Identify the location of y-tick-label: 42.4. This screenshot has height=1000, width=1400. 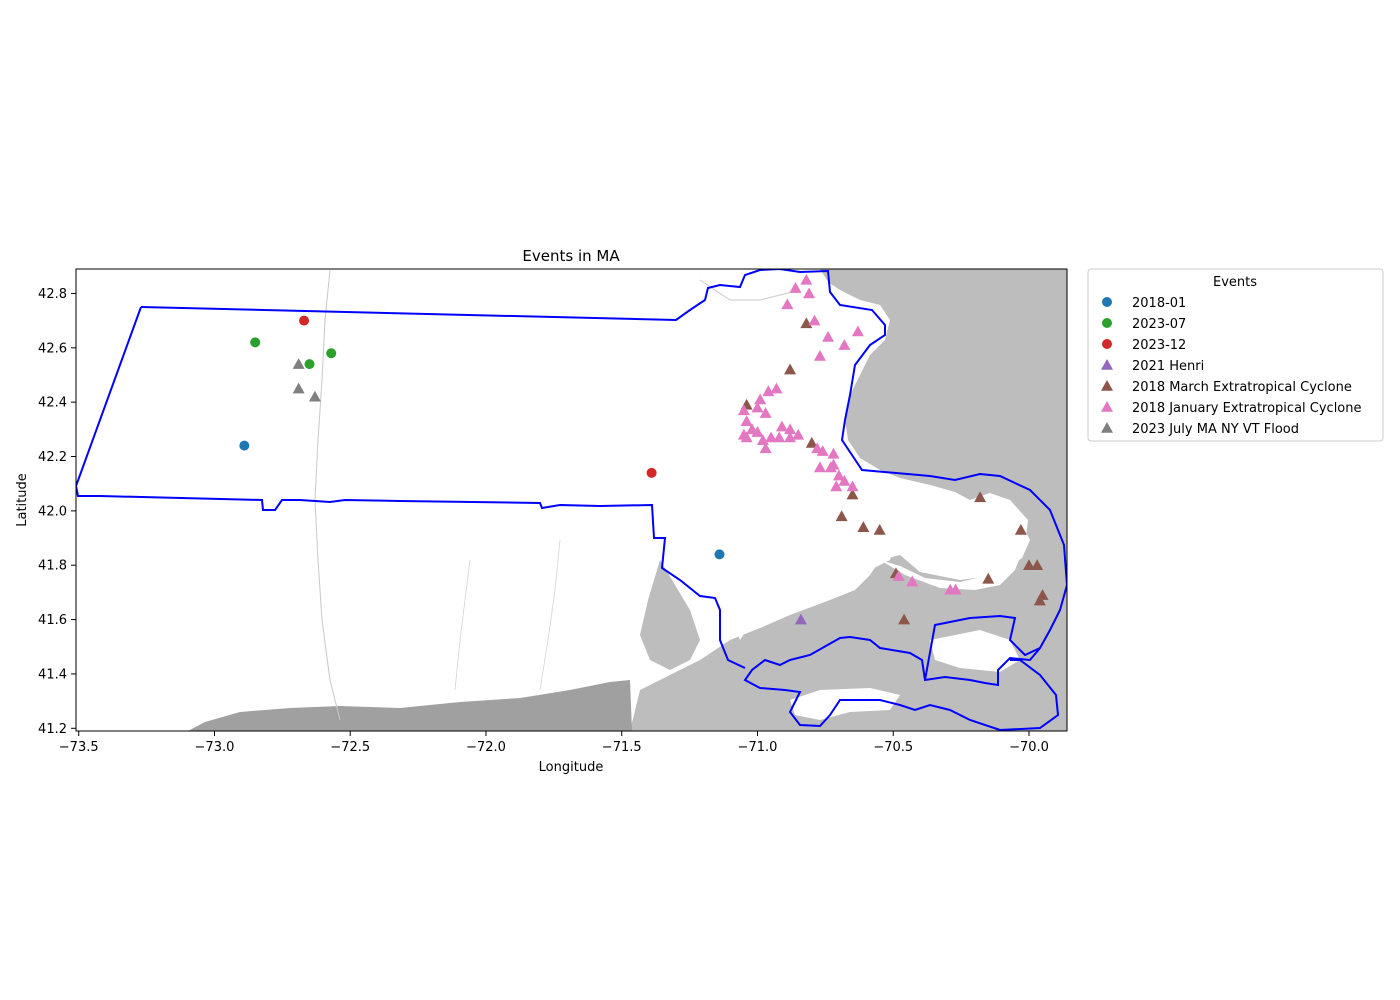
(52, 403).